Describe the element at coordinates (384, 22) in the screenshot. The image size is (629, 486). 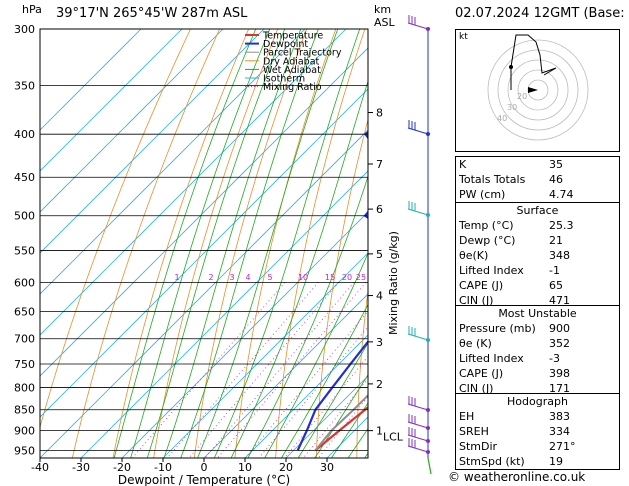
I see `asl-label: ASL` at that location.